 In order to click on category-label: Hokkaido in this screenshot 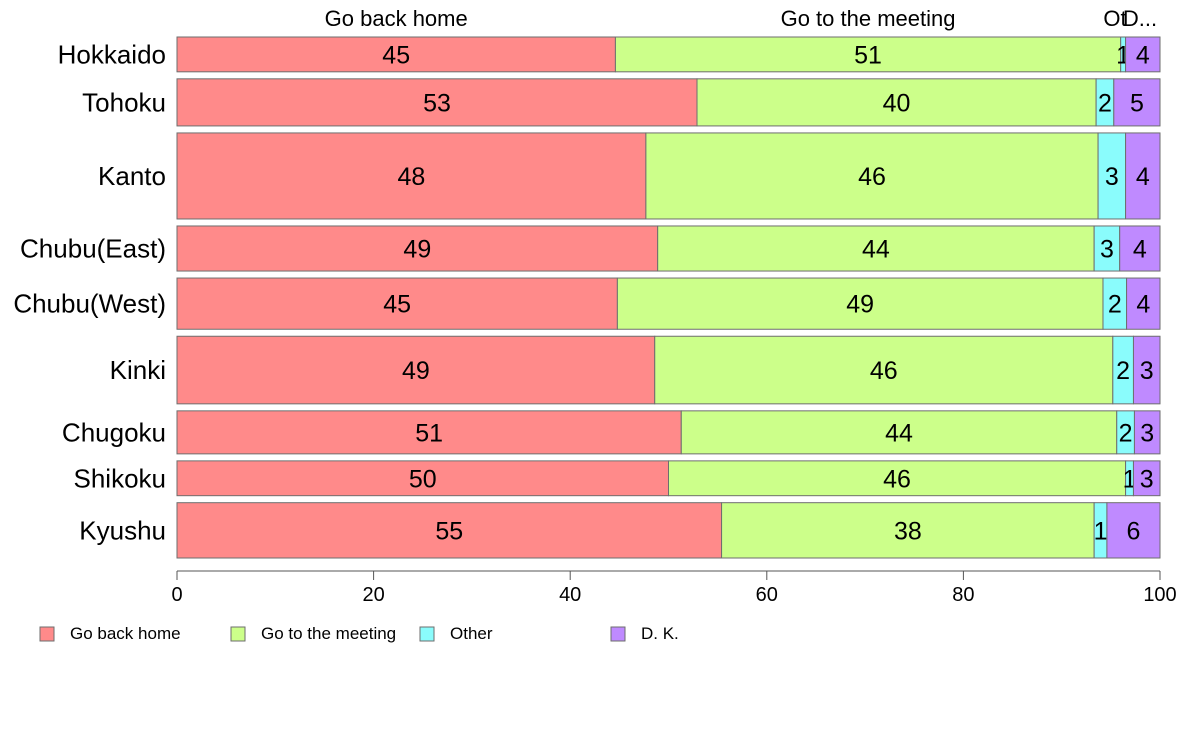, I will do `click(112, 54)`.